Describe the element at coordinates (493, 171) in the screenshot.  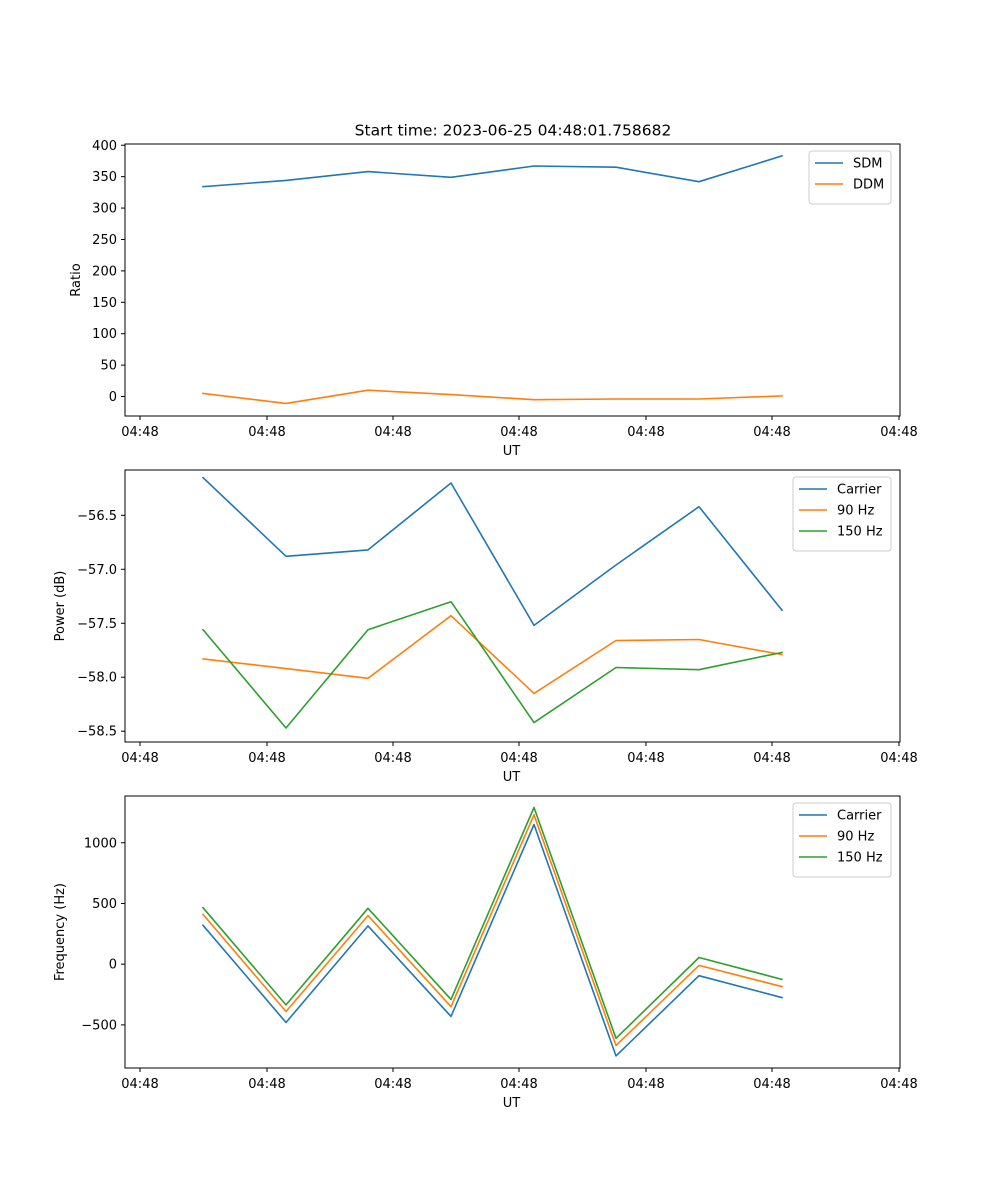
I see `series-line-sdm` at that location.